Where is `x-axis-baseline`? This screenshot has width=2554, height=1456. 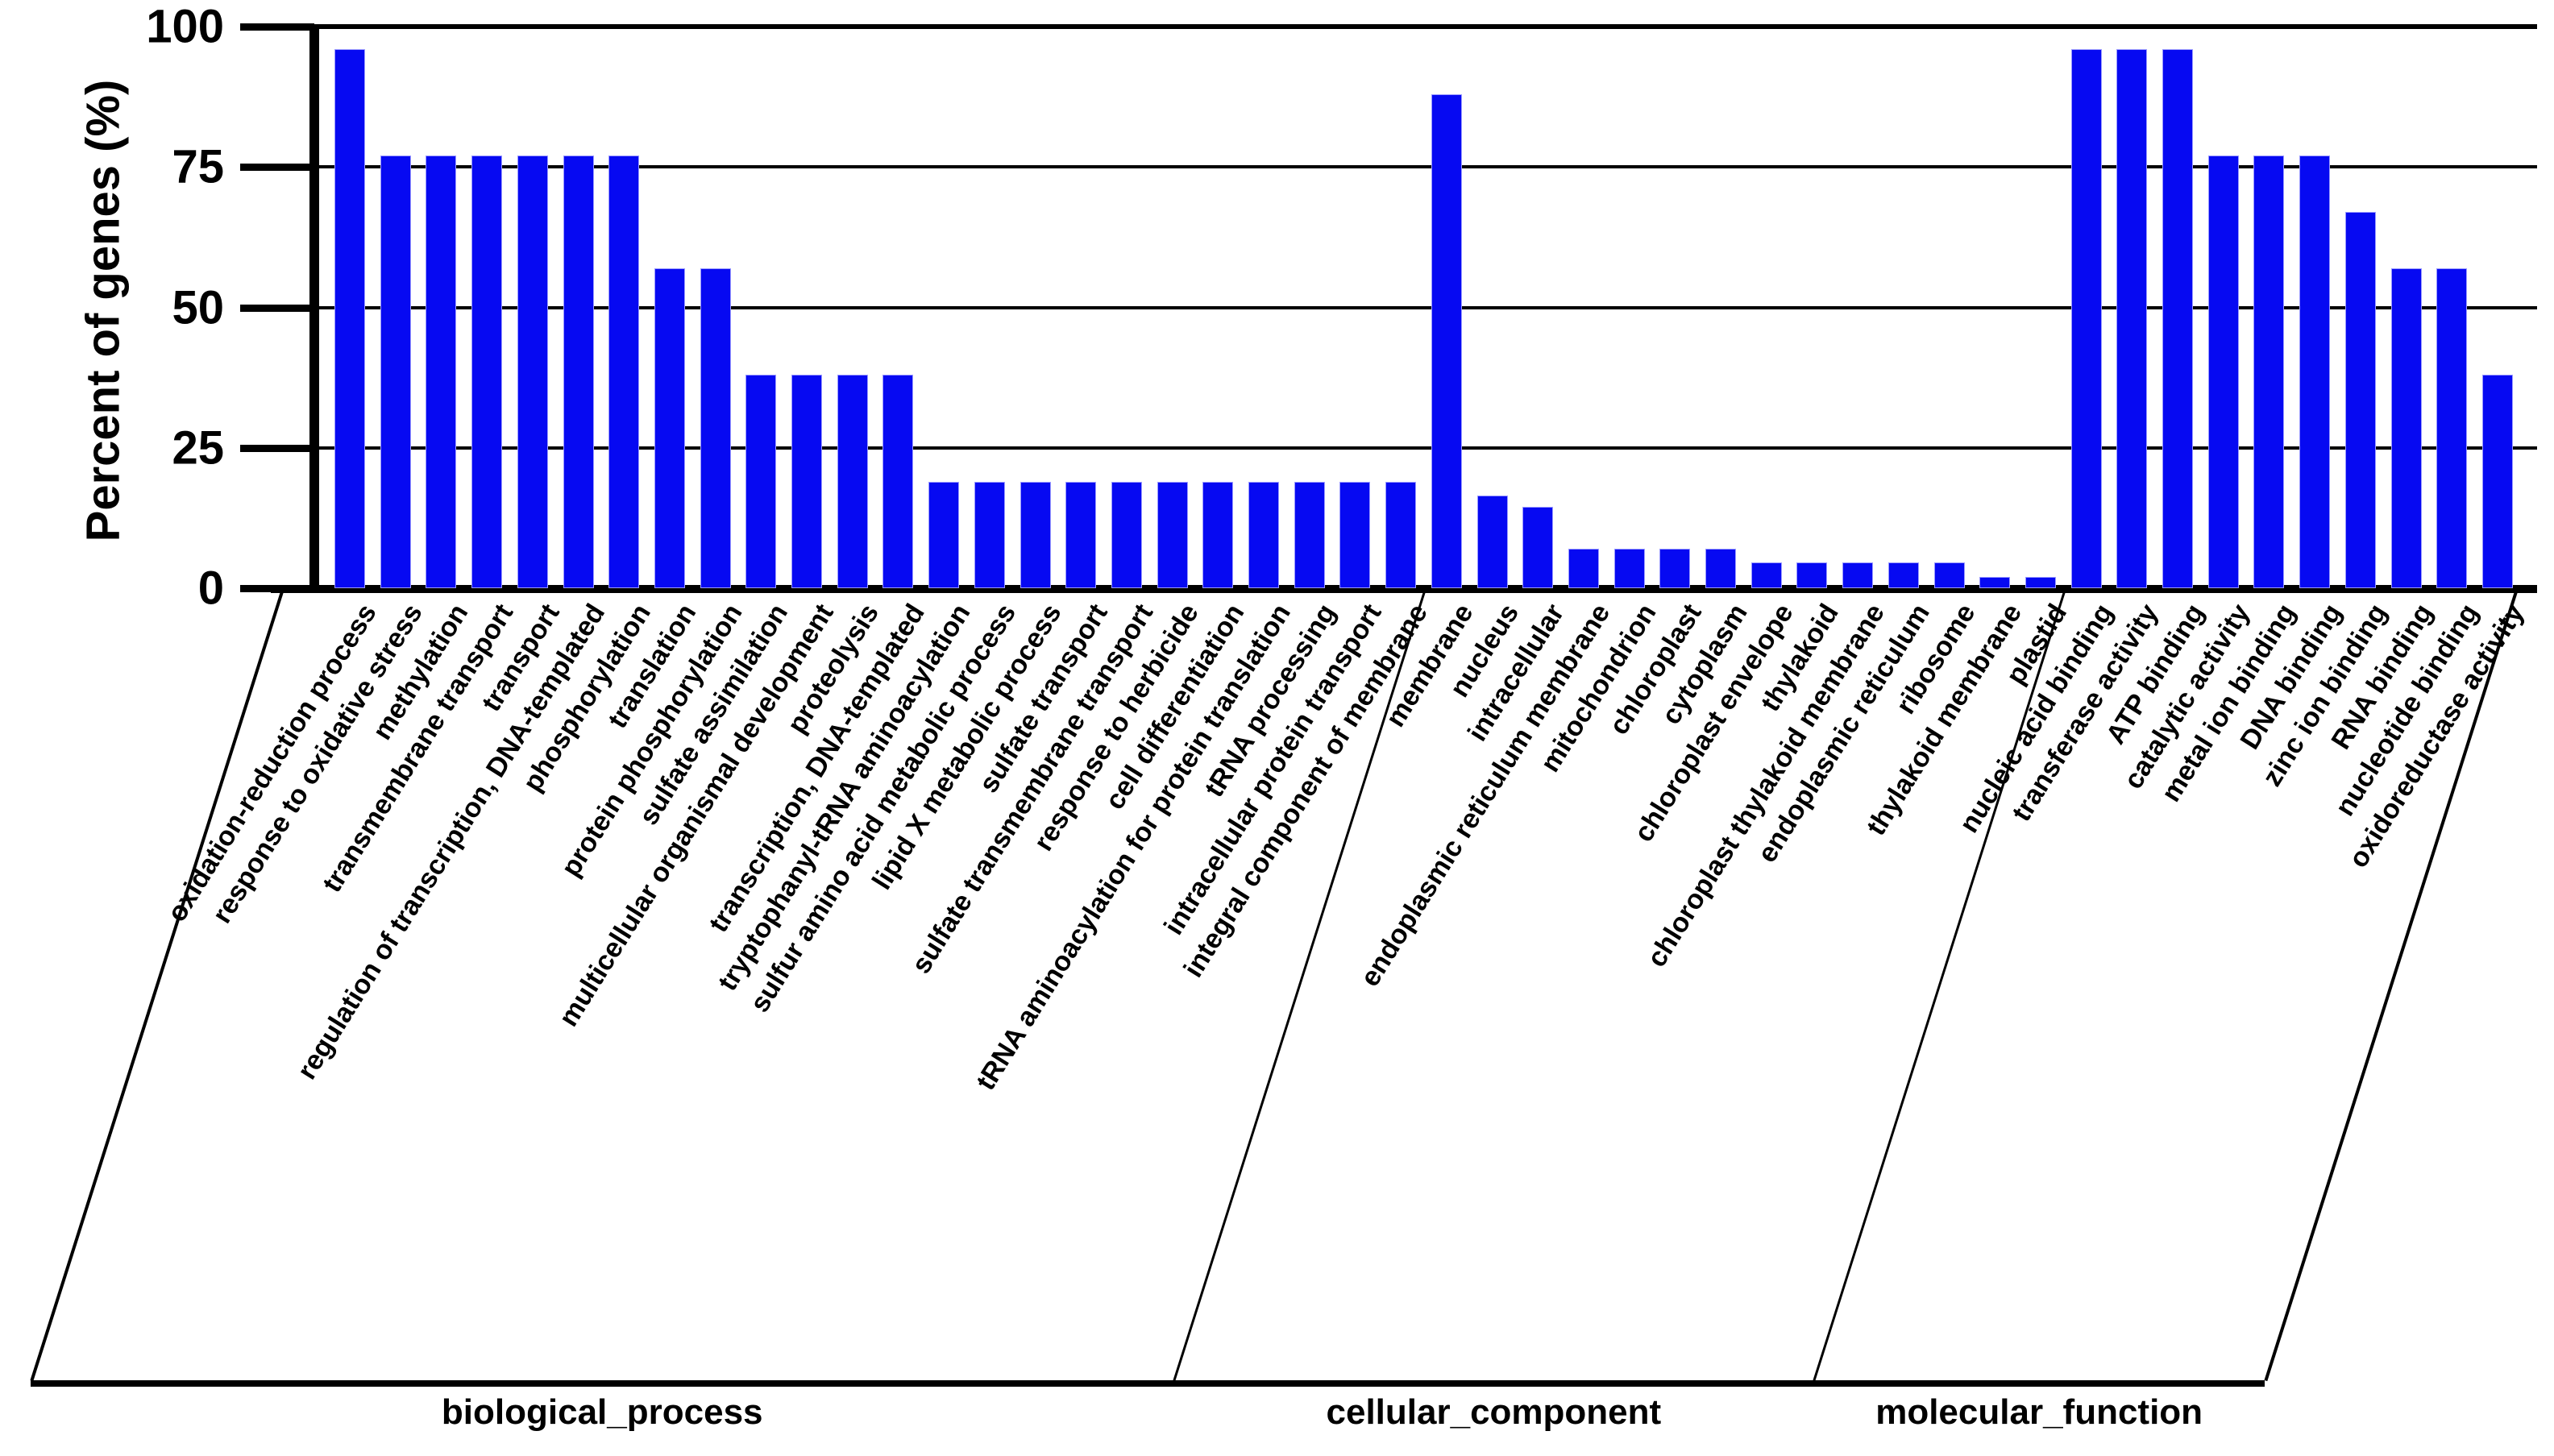 x-axis-baseline is located at coordinates (1404, 589).